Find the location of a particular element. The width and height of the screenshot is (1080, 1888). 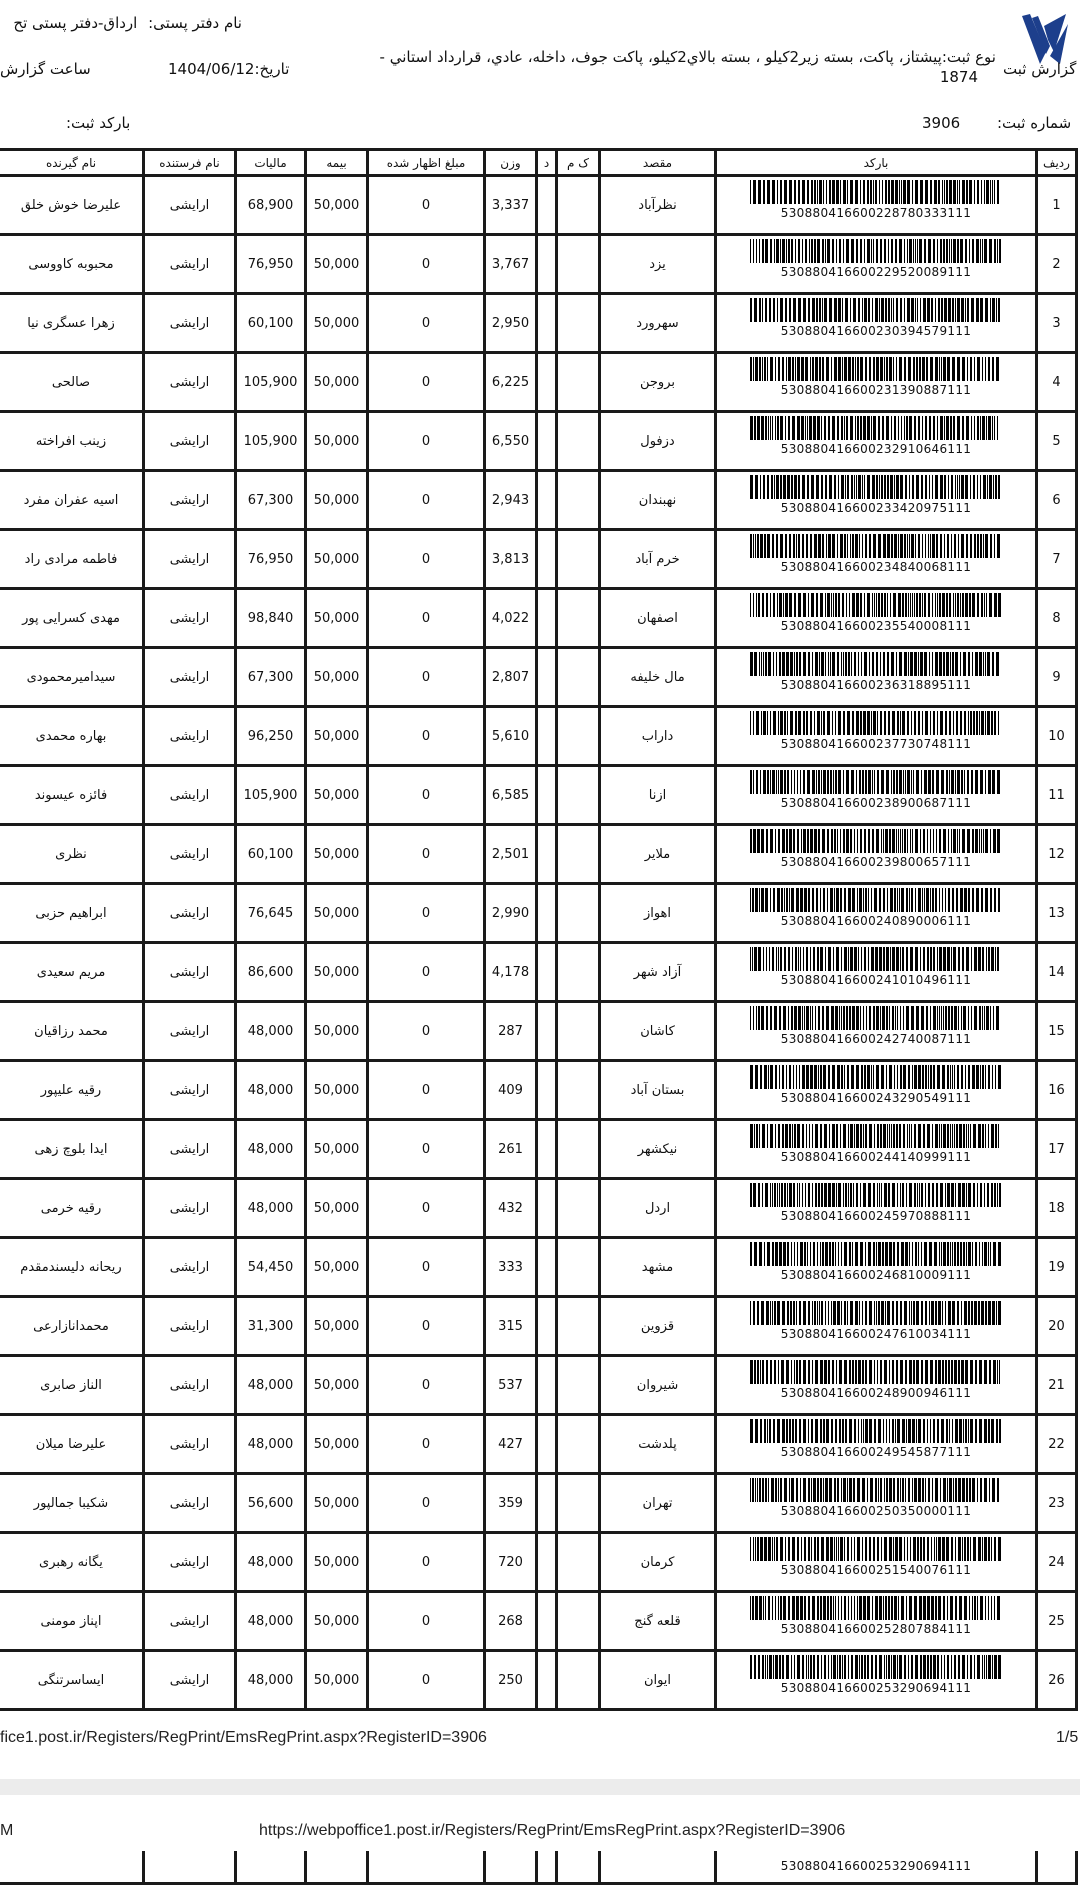

cell-destination: شیروان is located at coordinates (657, 1385).